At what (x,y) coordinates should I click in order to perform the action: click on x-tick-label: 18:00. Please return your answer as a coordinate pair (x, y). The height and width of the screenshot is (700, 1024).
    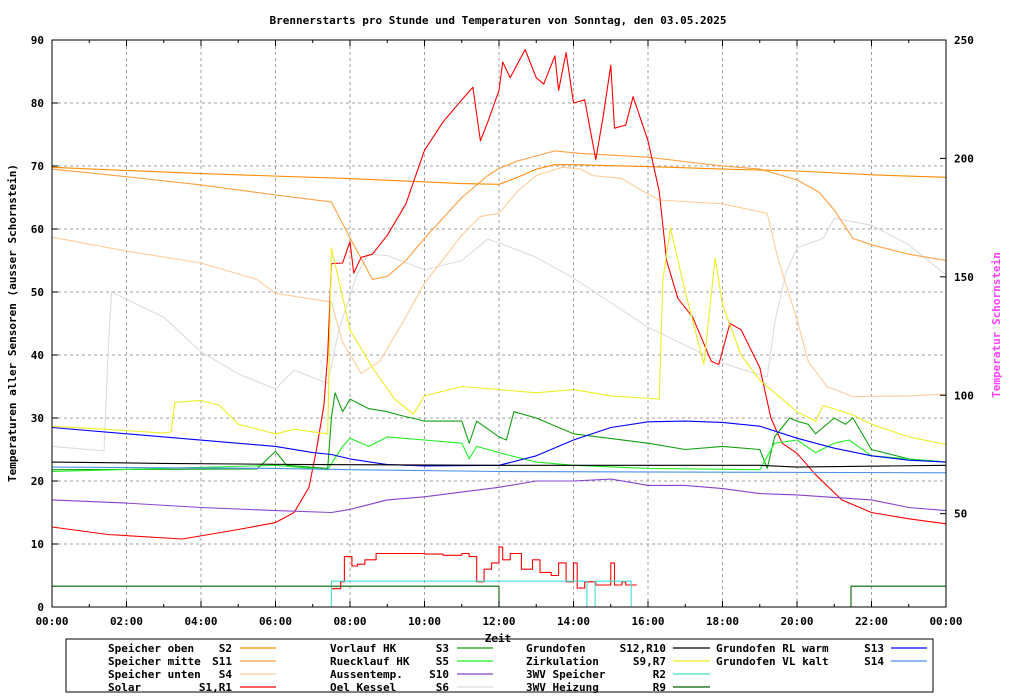
    Looking at the image, I should click on (722, 621).